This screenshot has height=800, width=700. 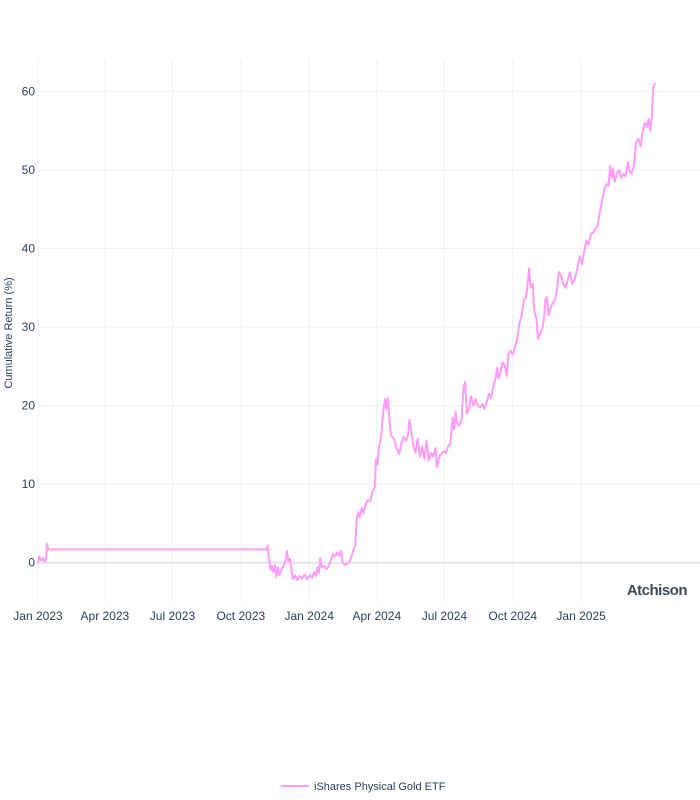 I want to click on x-tick-label: Jan 2025, so click(x=581, y=616).